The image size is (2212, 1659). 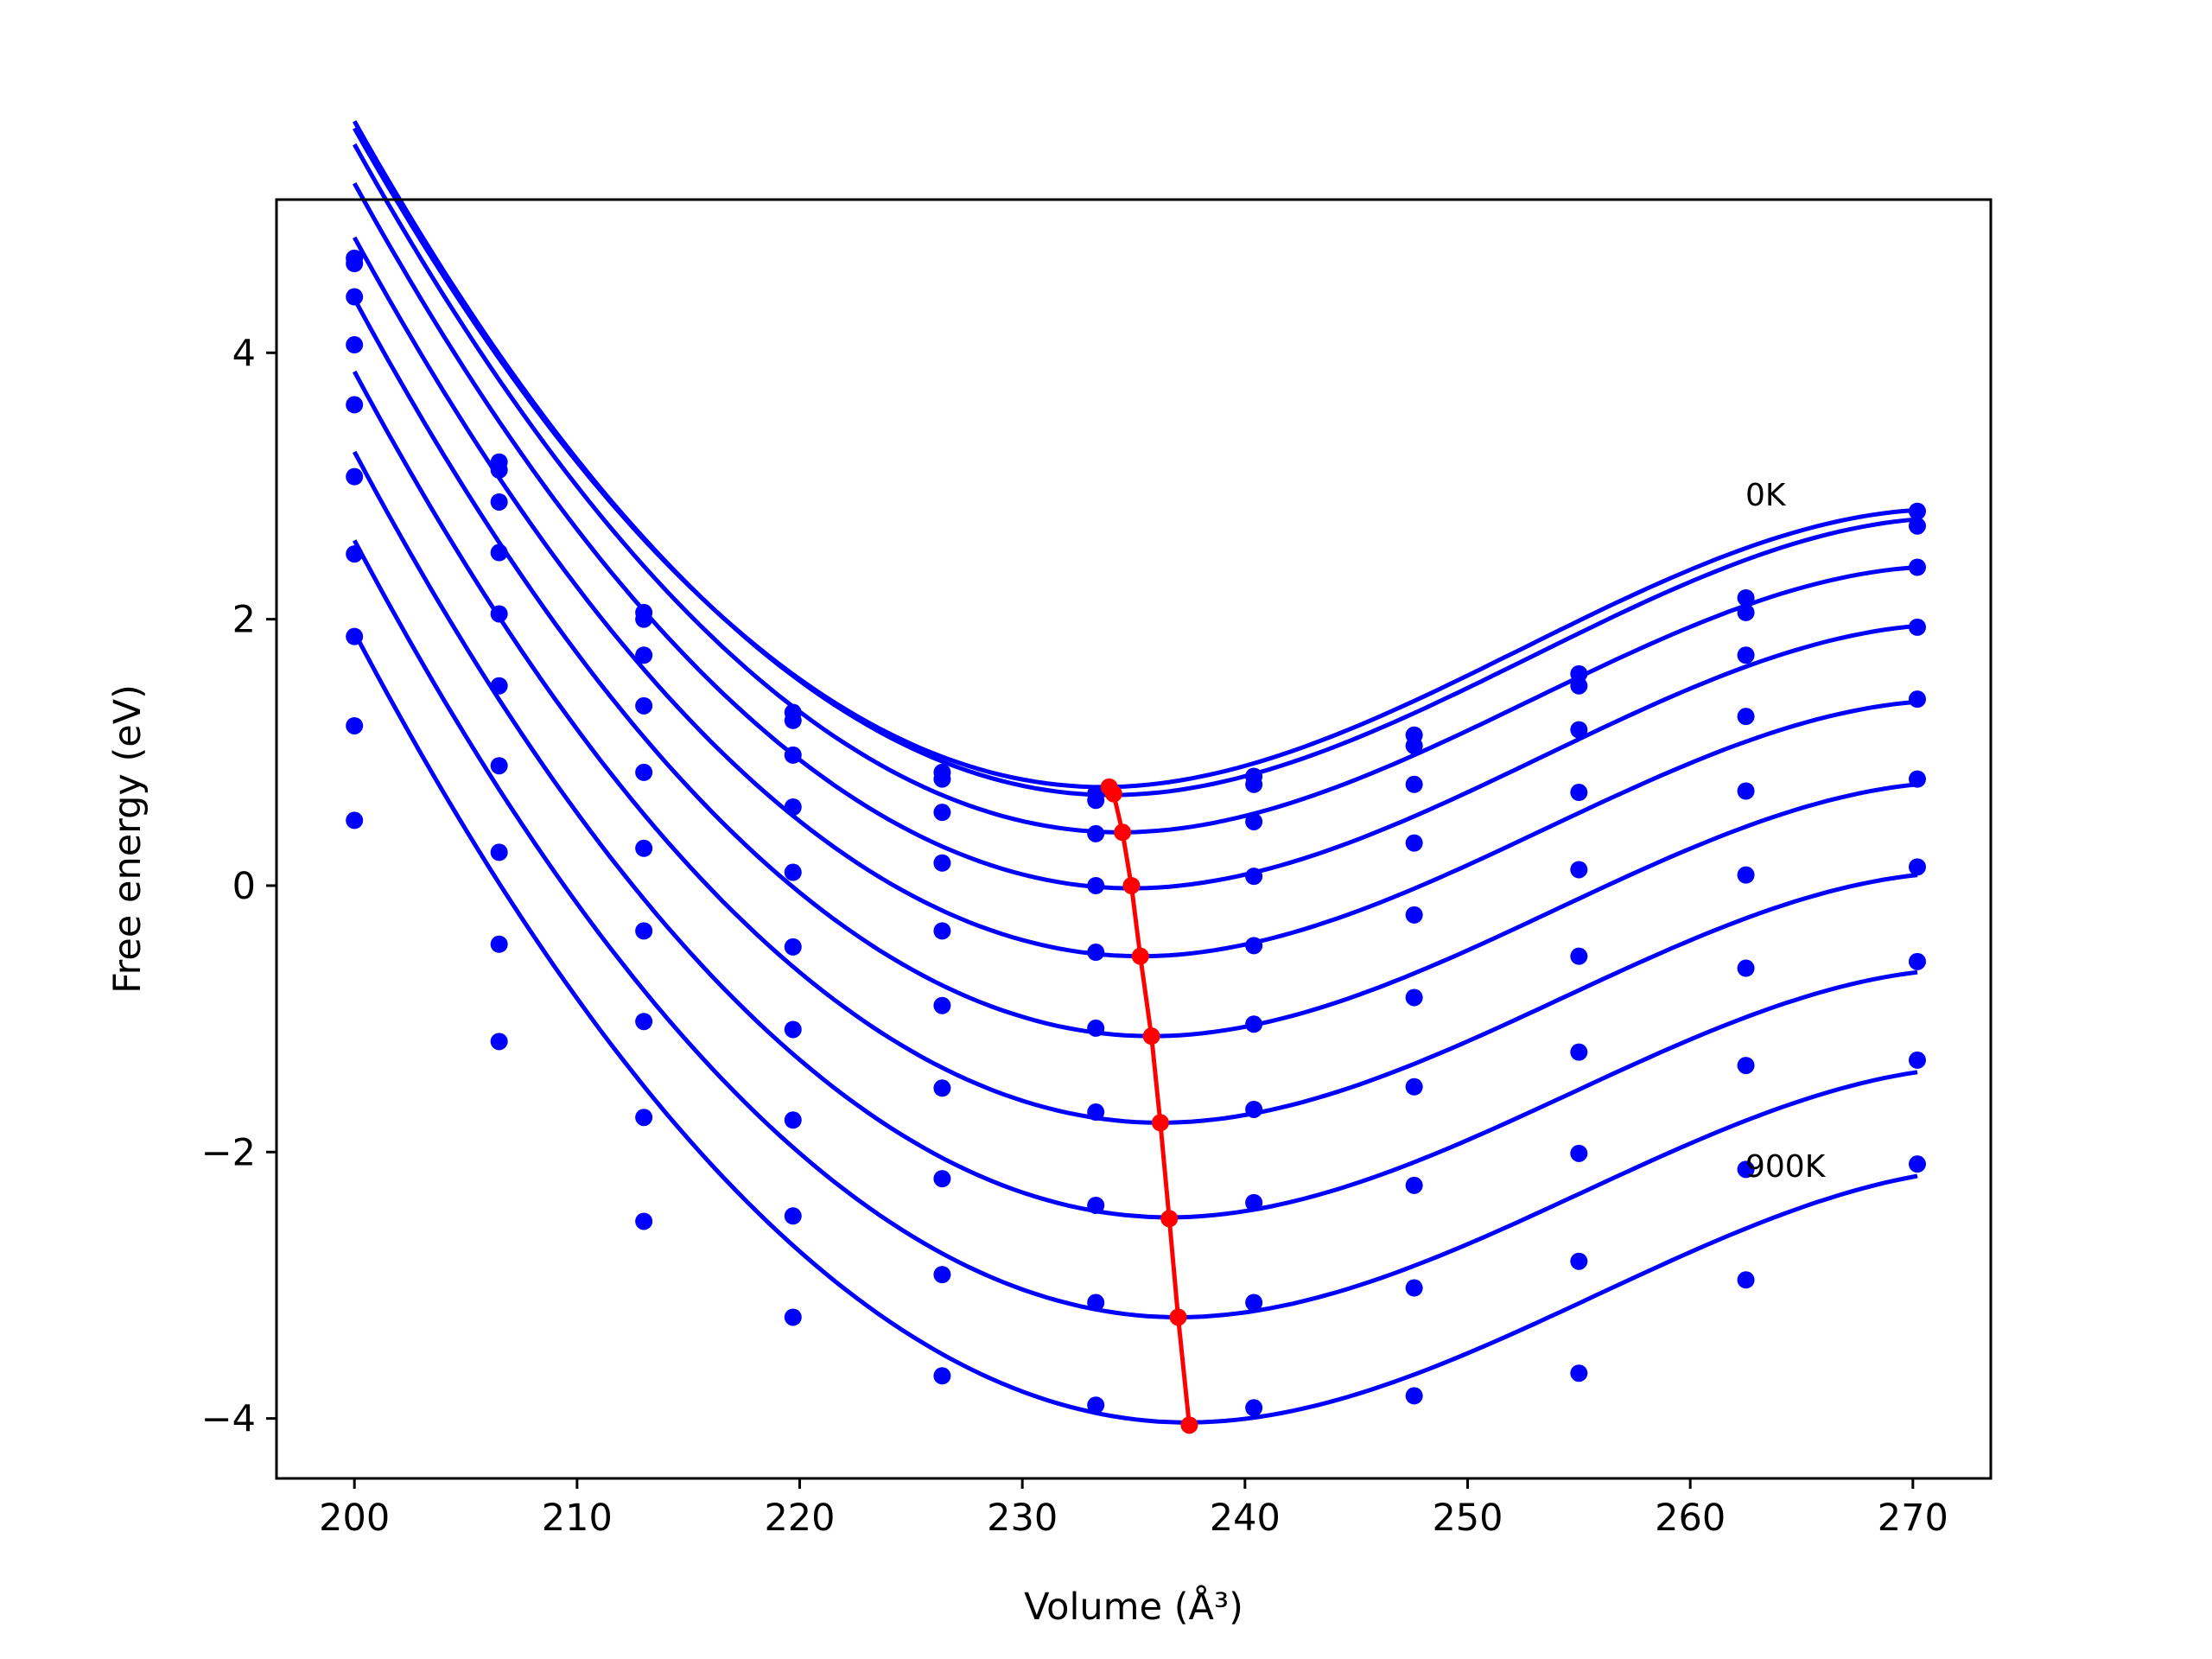 I want to click on minimum-line, so click(x=1149, y=1105).